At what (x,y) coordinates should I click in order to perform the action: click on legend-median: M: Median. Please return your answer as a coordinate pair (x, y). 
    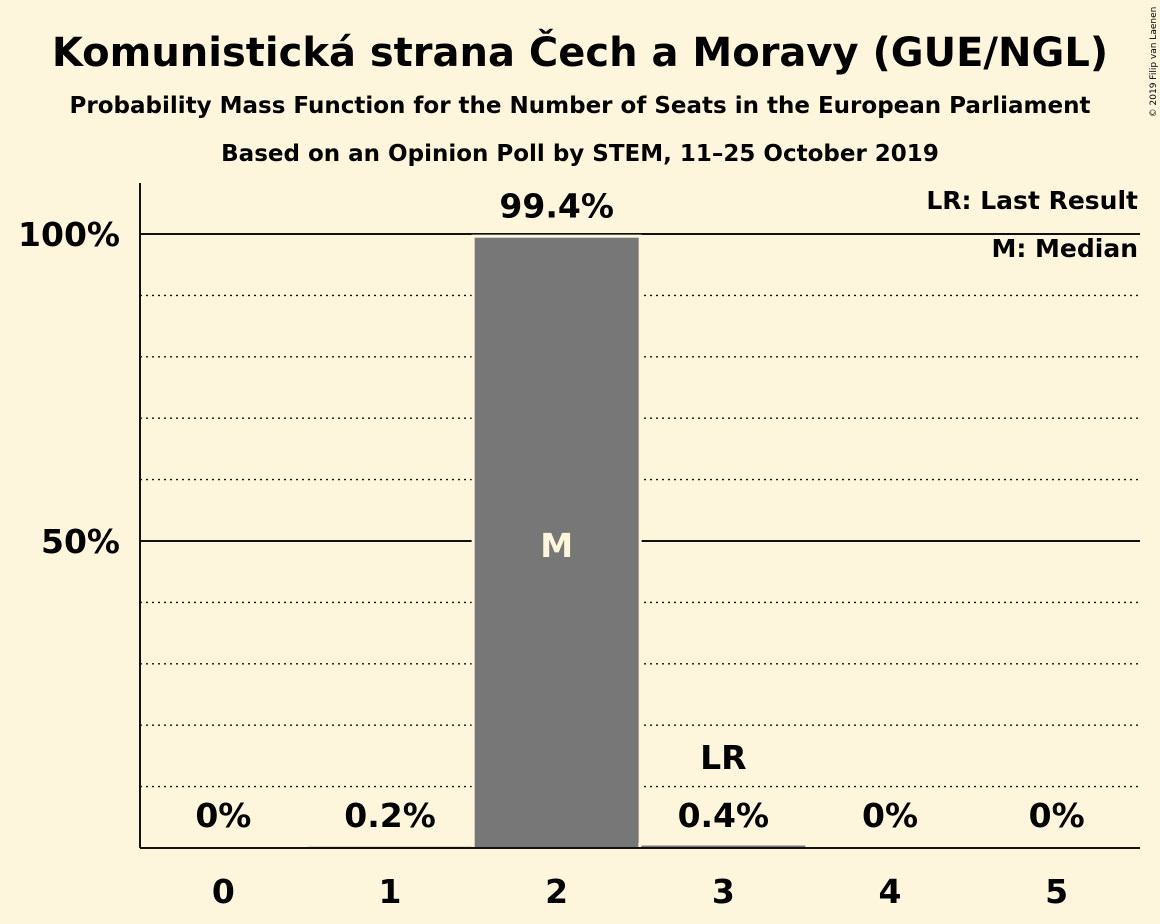
    Looking at the image, I should click on (1064, 248).